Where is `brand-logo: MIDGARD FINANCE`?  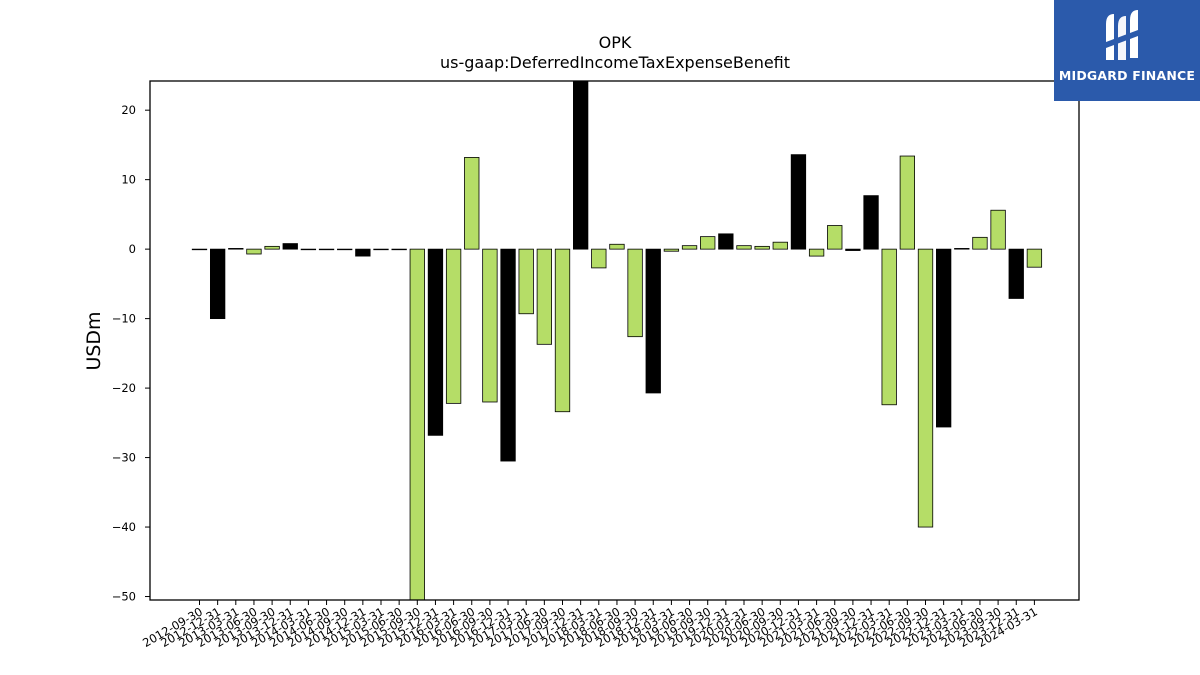
brand-logo: MIDGARD FINANCE is located at coordinates (1127, 50).